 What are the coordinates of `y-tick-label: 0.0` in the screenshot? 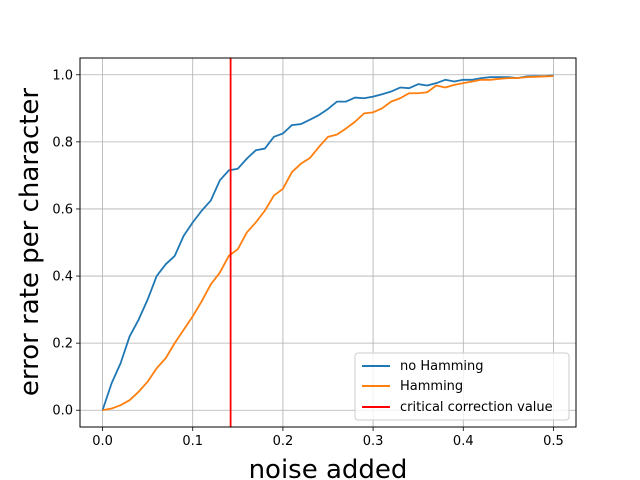 It's located at (62, 411).